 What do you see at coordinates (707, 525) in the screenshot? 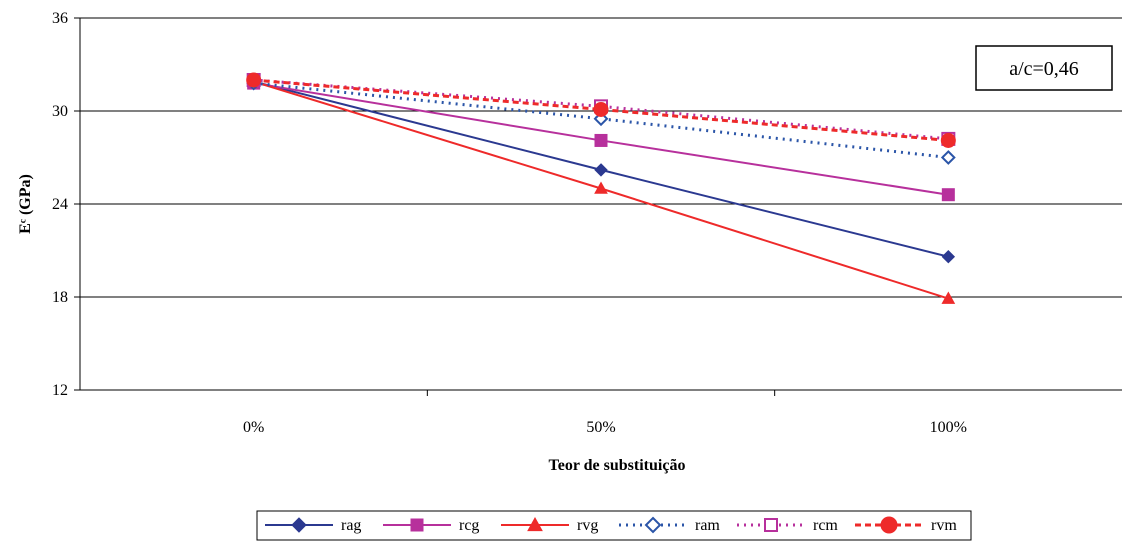
I see `legend-label: ram` at bounding box center [707, 525].